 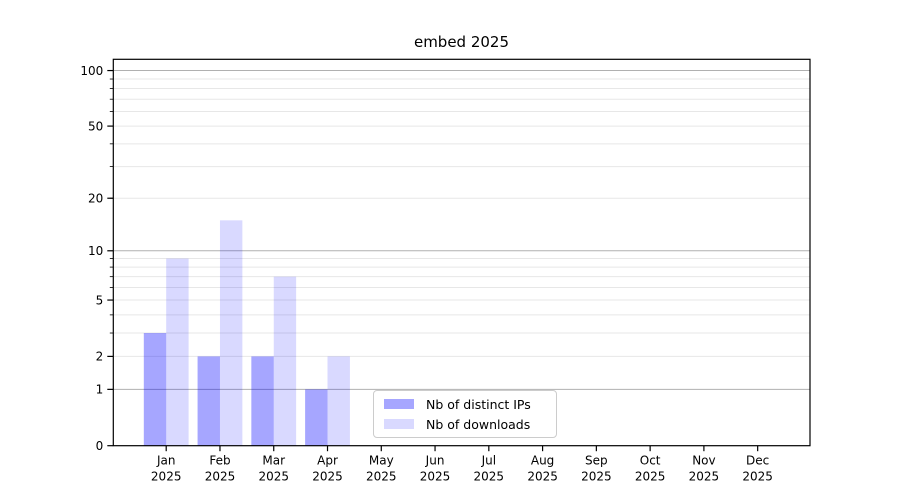 I want to click on x-tick-label-jul-2025: Jul 2025, so click(x=489, y=469).